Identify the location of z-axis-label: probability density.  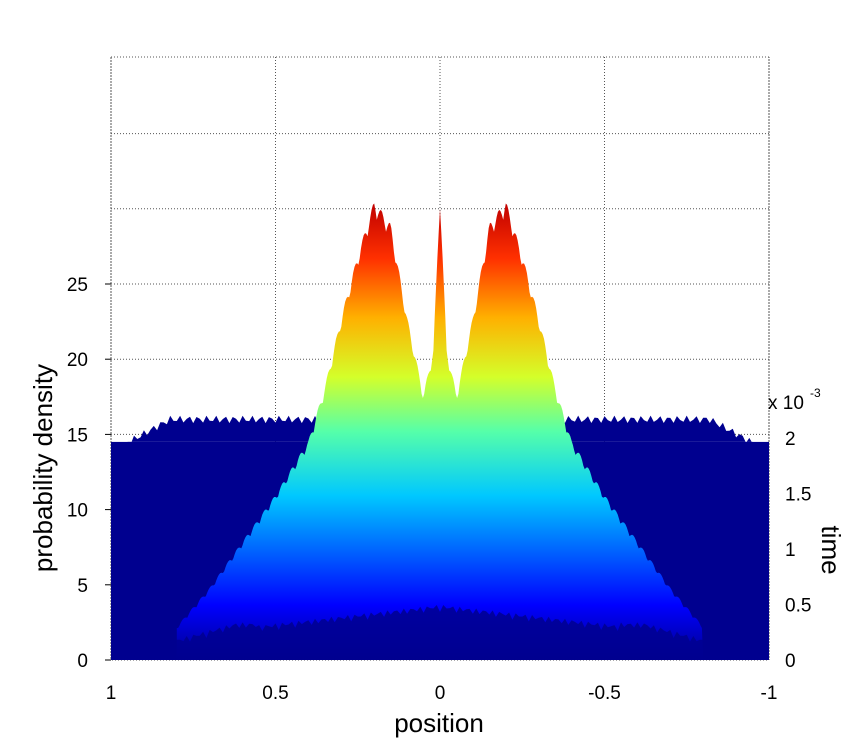
(43, 468).